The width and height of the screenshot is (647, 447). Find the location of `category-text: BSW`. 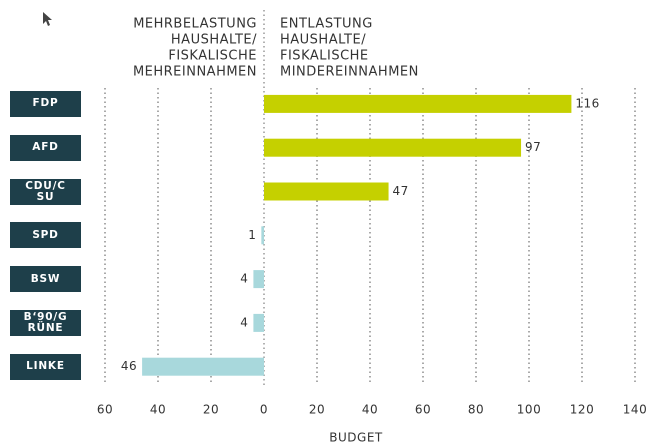

category-text: BSW is located at coordinates (45, 278).